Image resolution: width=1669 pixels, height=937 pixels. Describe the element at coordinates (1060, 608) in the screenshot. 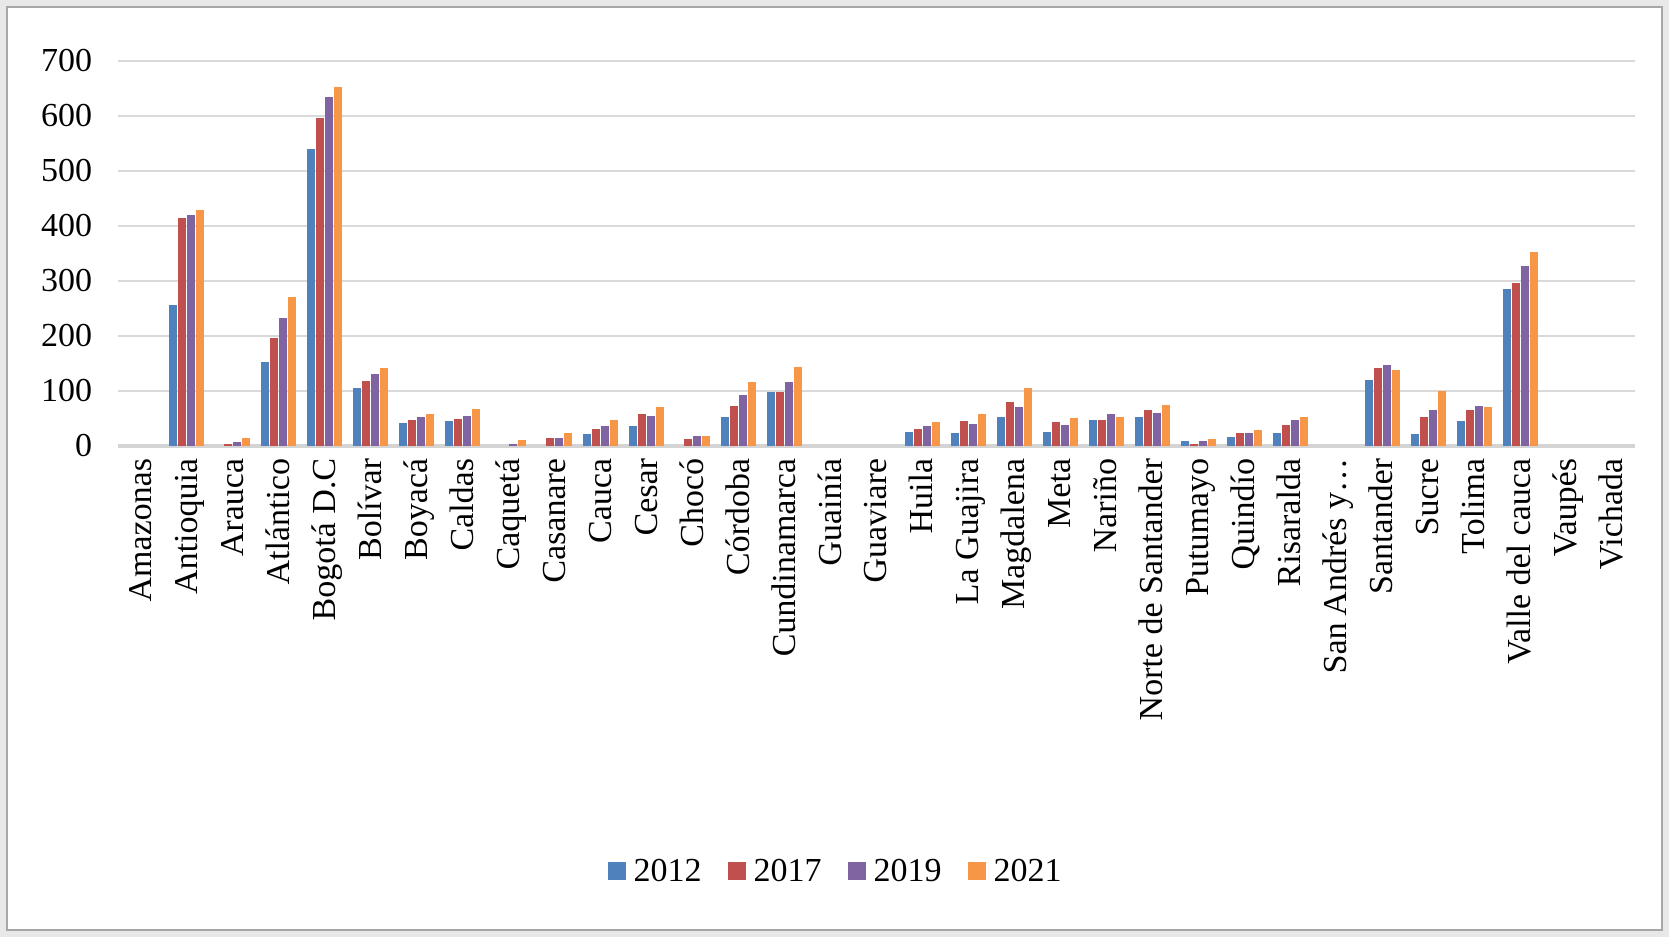

I see `x-label-cell-20: Meta` at that location.